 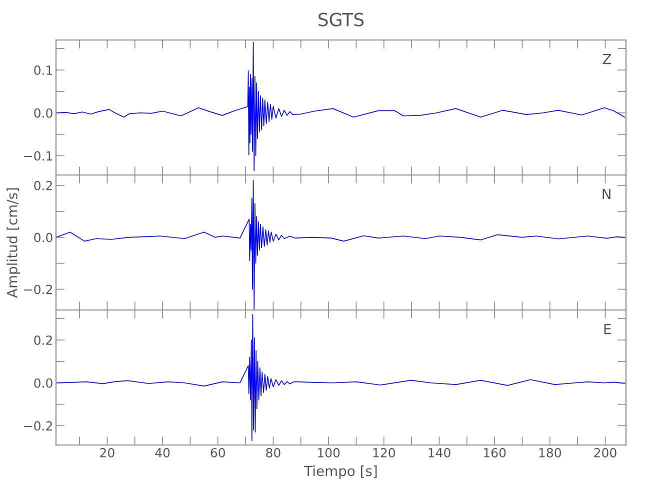 What do you see at coordinates (38, 156) in the screenshot?
I see `y-tick-label: −0.1` at bounding box center [38, 156].